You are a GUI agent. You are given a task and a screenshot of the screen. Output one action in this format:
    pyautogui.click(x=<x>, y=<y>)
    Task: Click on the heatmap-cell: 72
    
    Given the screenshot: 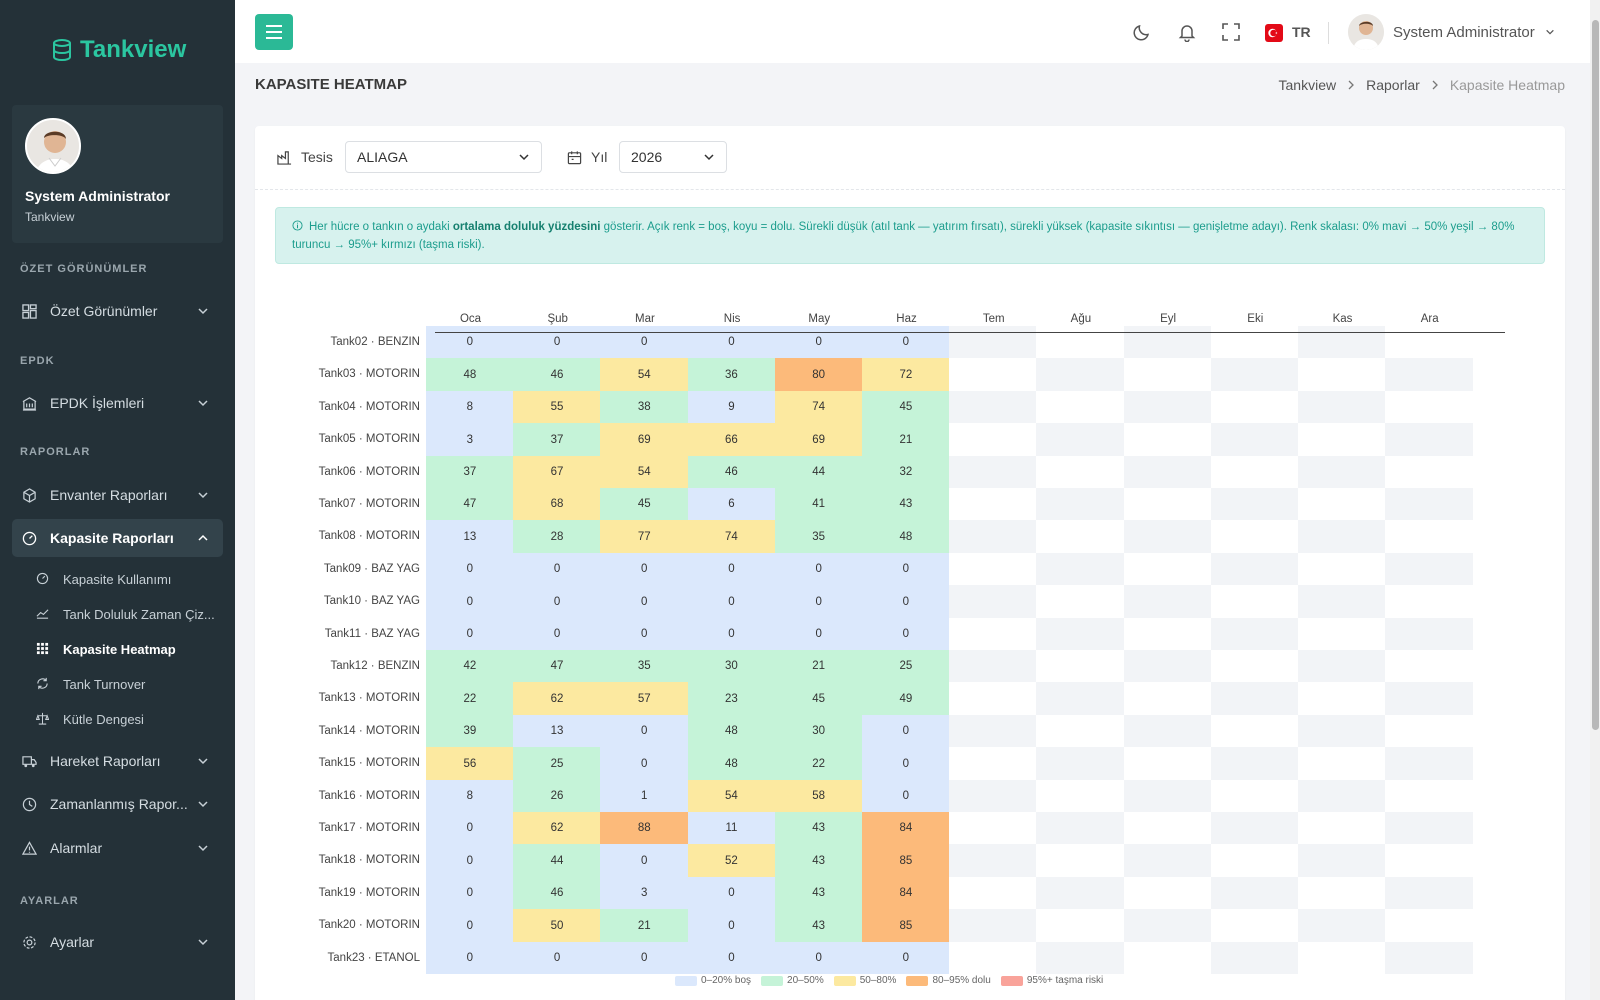 What is the action you would take?
    pyautogui.click(x=906, y=375)
    